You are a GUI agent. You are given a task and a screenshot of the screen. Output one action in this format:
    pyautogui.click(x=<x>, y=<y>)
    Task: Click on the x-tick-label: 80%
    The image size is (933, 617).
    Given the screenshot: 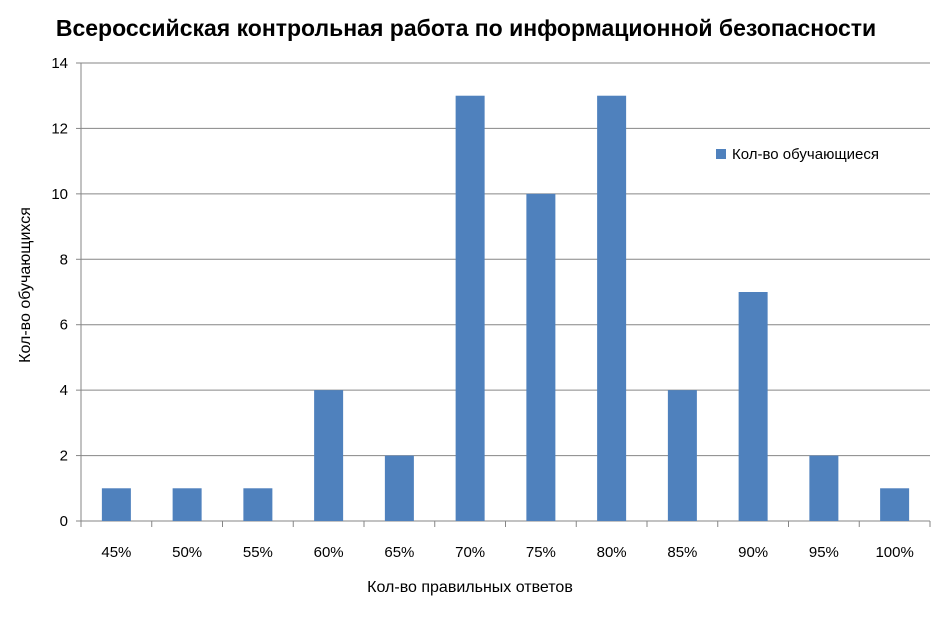 What is the action you would take?
    pyautogui.click(x=612, y=552)
    